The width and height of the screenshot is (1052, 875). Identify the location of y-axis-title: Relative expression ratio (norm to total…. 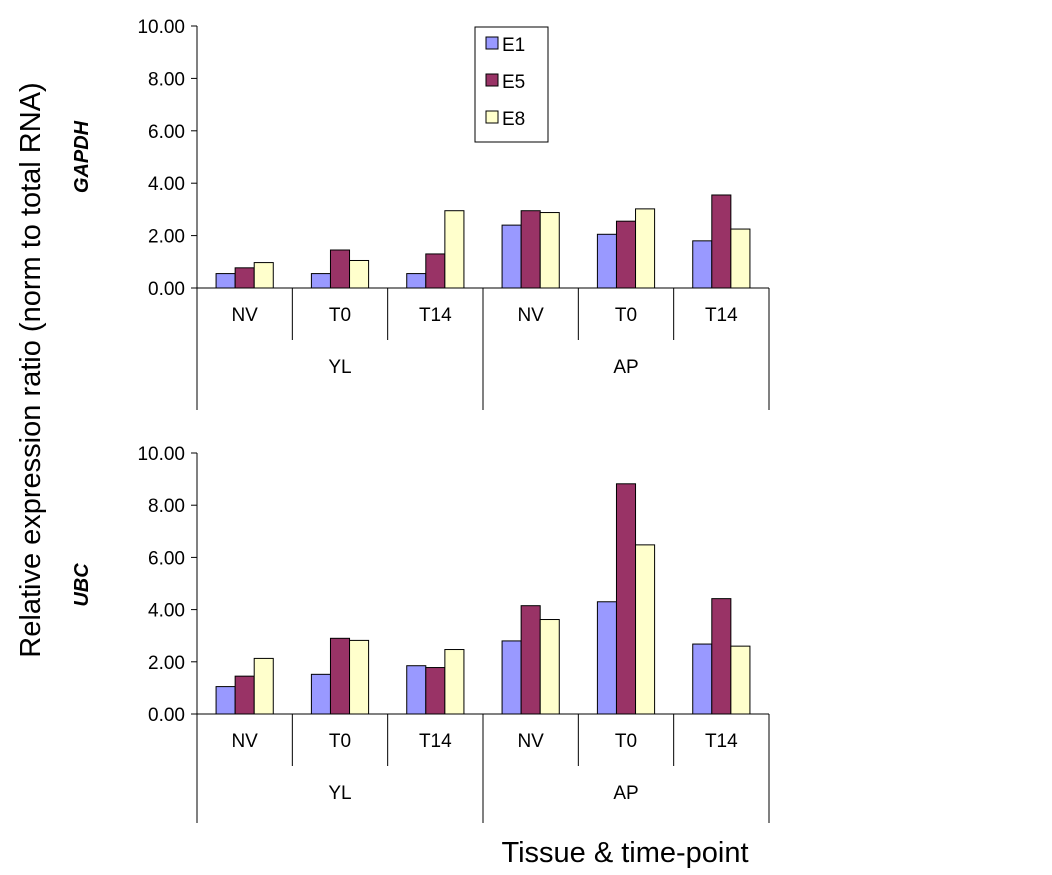
(31, 369).